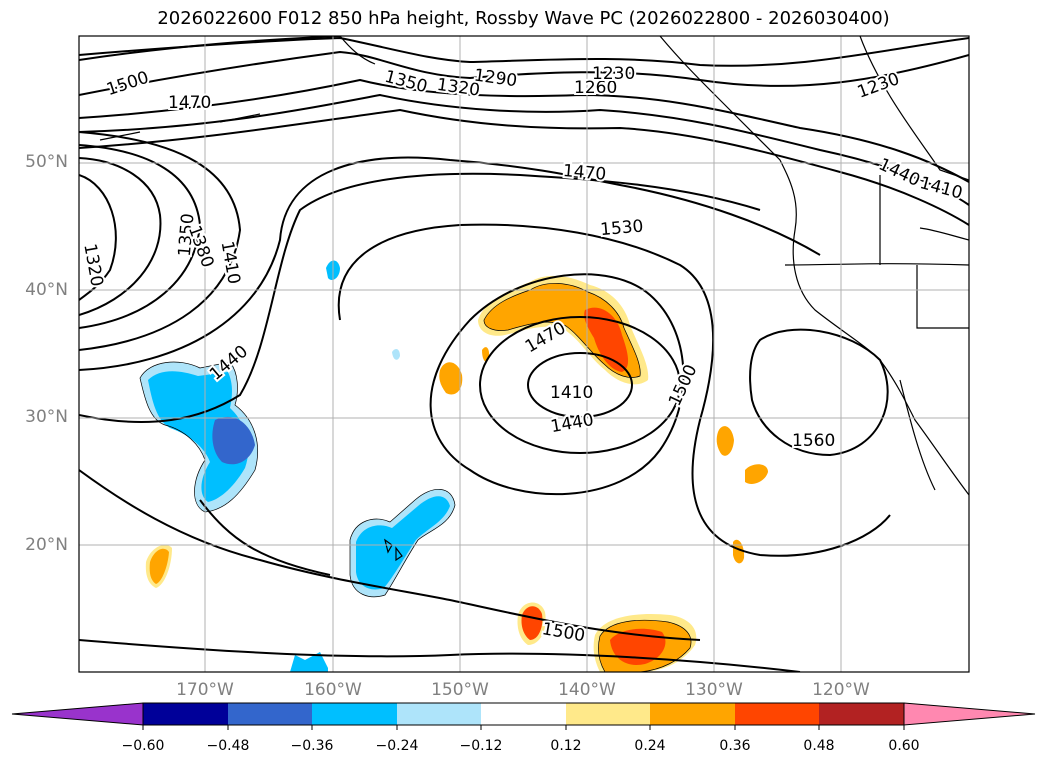 The image size is (1047, 765). I want to click on colorbar-tick-label: 0.36, so click(735, 746).